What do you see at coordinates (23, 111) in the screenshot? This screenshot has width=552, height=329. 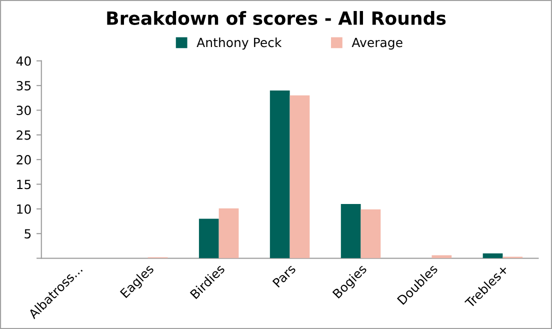 I see `y-tick-label: 30` at bounding box center [23, 111].